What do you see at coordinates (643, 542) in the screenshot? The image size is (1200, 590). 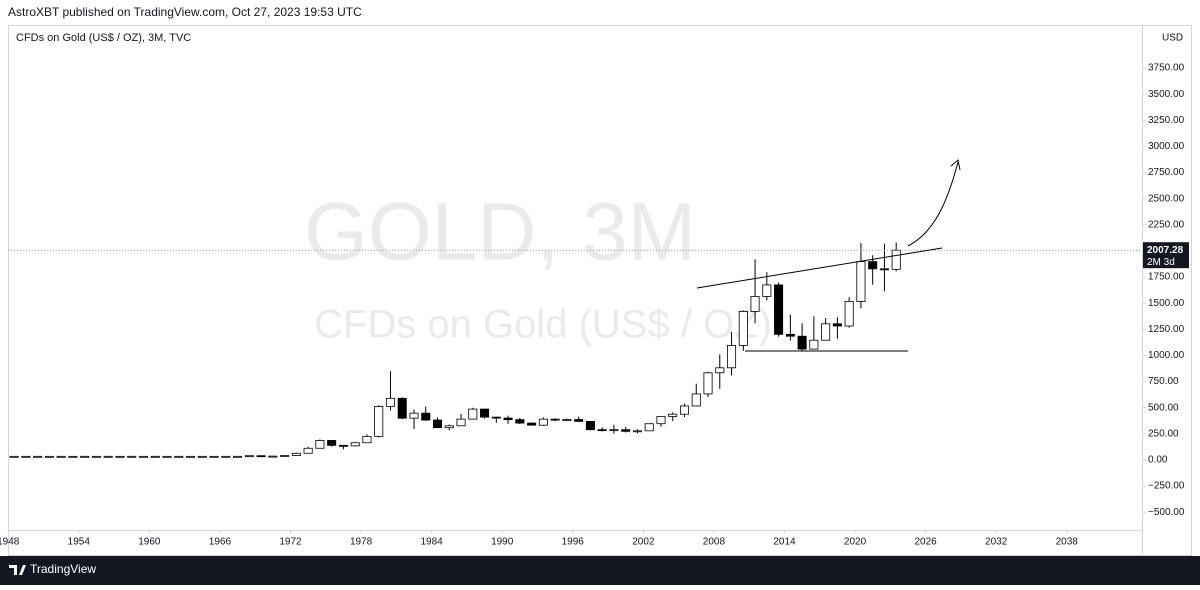 I see `x-tick-label: 2002` at bounding box center [643, 542].